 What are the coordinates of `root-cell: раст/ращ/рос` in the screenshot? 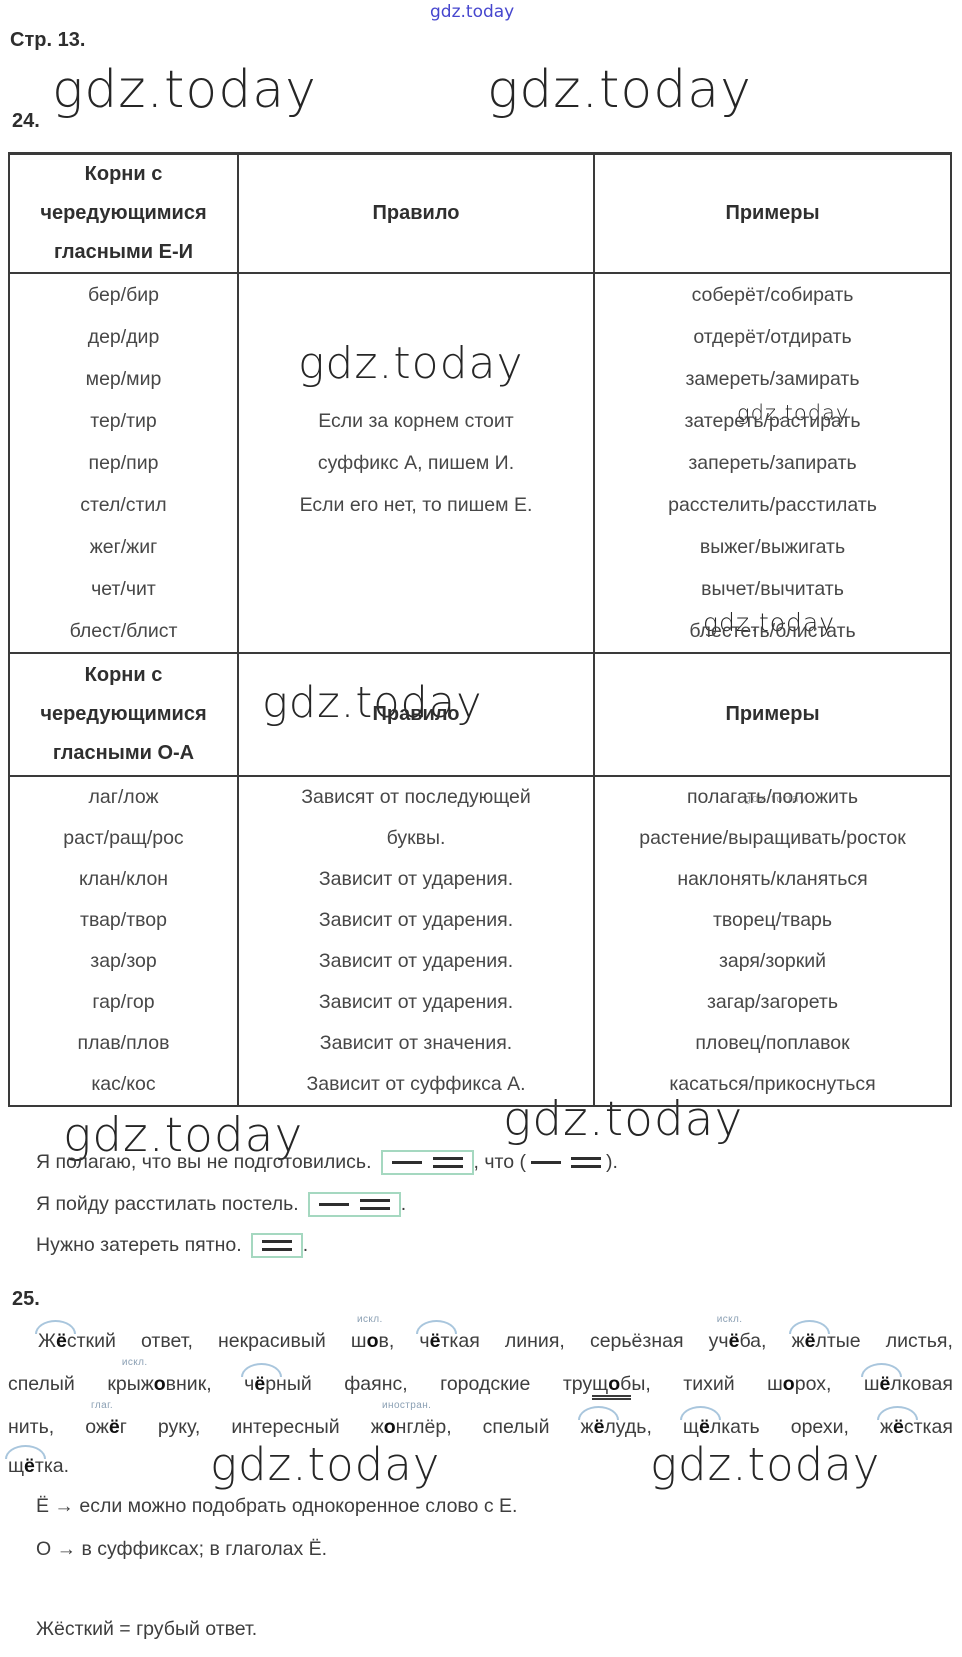 It's located at (123, 838).